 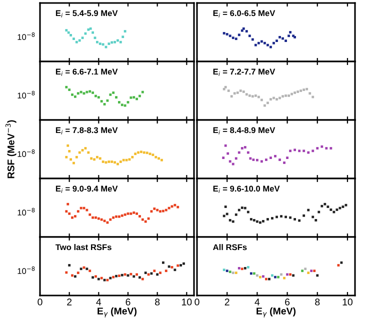 I want to click on x-tick-label: 8, so click(x=317, y=302).